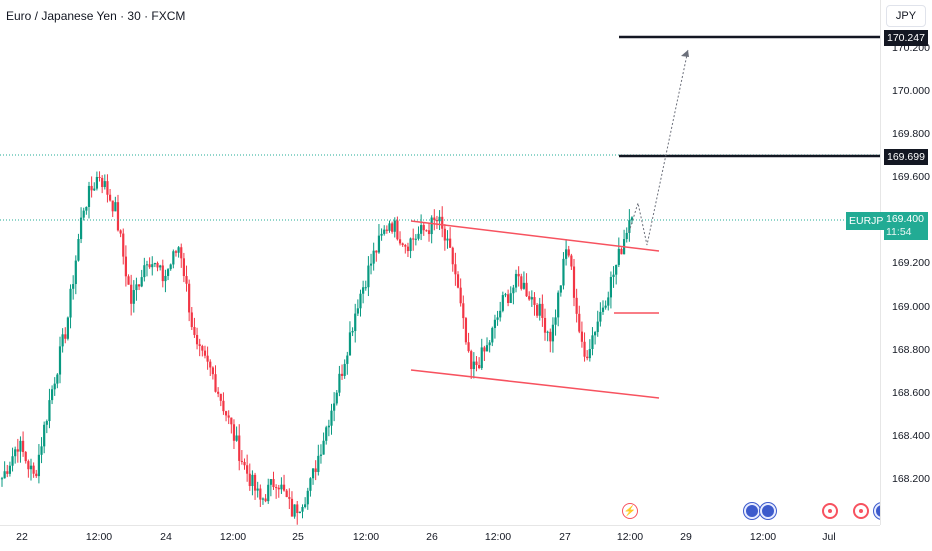  What do you see at coordinates (440, 538) in the screenshot?
I see `time-axis` at bounding box center [440, 538].